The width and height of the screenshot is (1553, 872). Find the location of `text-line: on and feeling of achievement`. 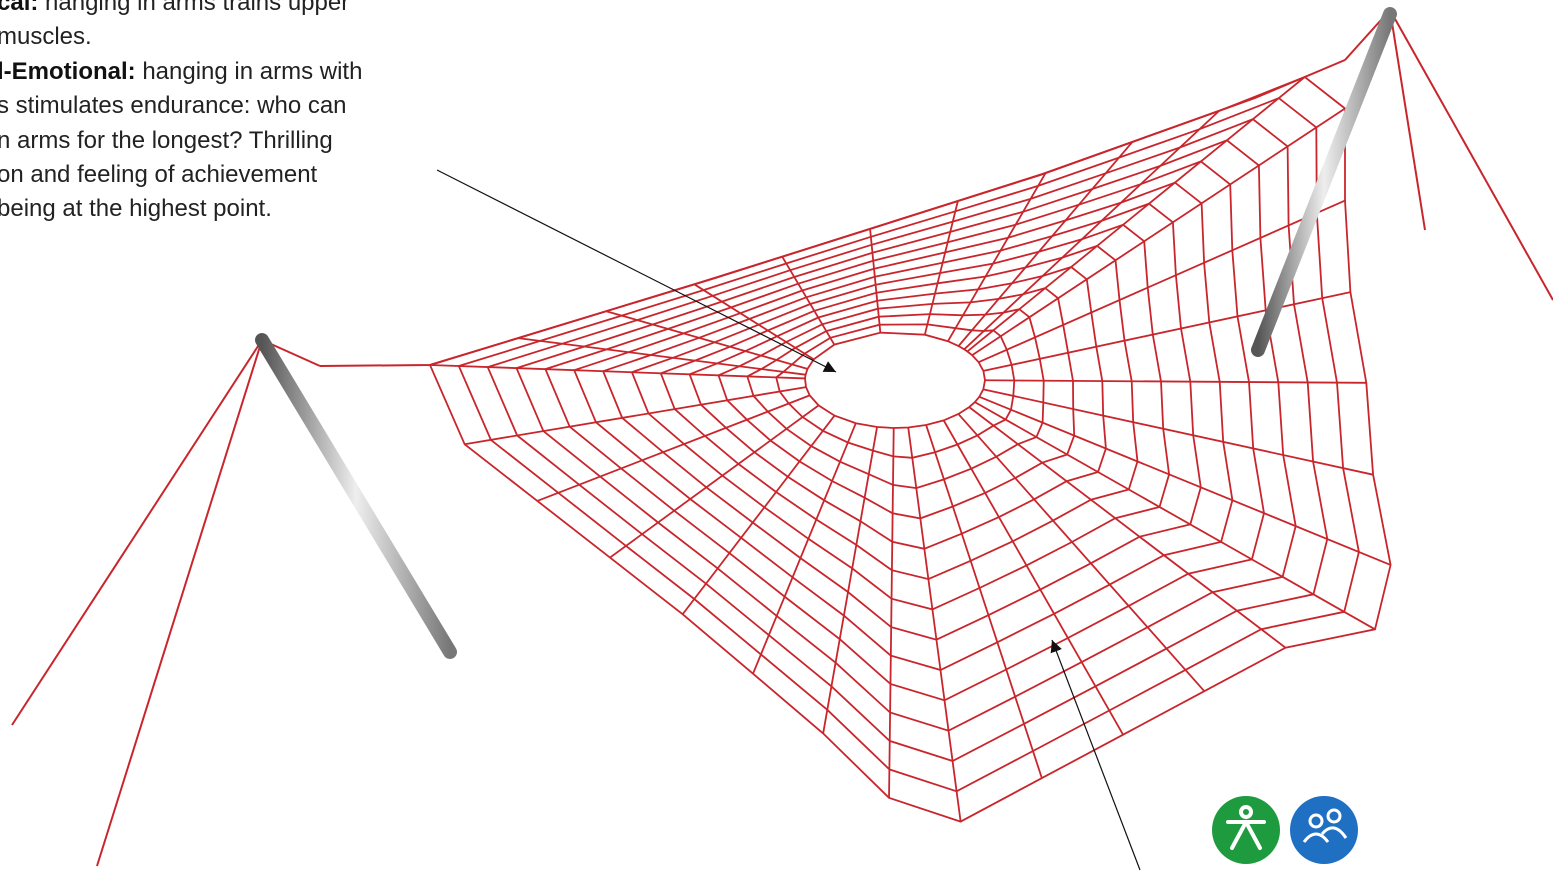

text-line: on and feeling of achievement is located at coordinates (181, 175).